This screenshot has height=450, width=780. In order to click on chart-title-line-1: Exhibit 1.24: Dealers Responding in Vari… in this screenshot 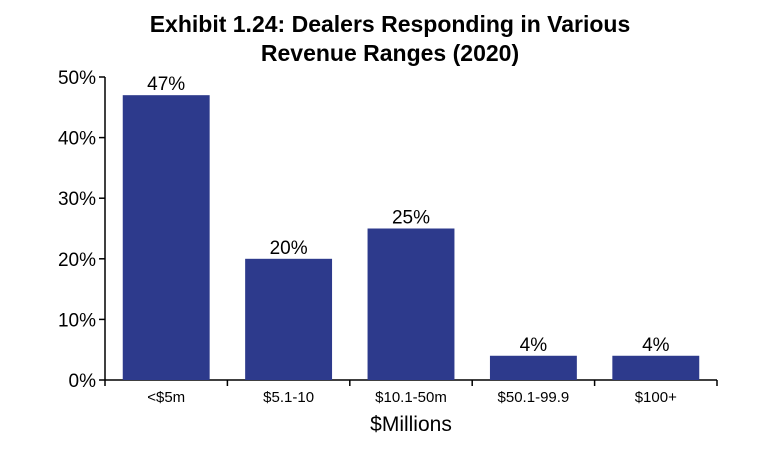, I will do `click(390, 24)`.